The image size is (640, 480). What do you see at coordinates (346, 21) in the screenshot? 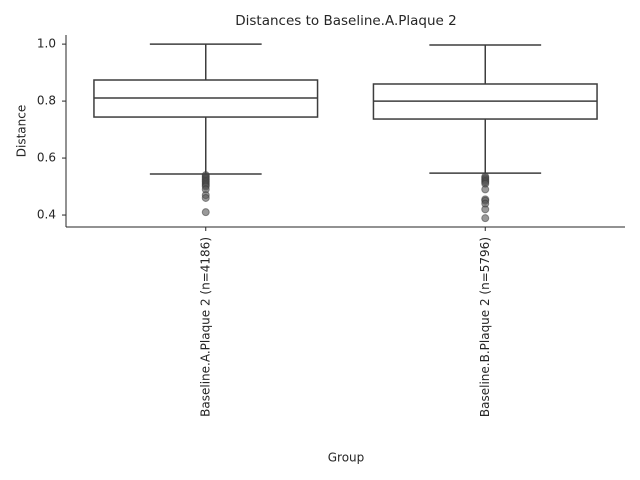
I see `chart-title: Distances to Baseline.A.Plaque 2` at bounding box center [346, 21].